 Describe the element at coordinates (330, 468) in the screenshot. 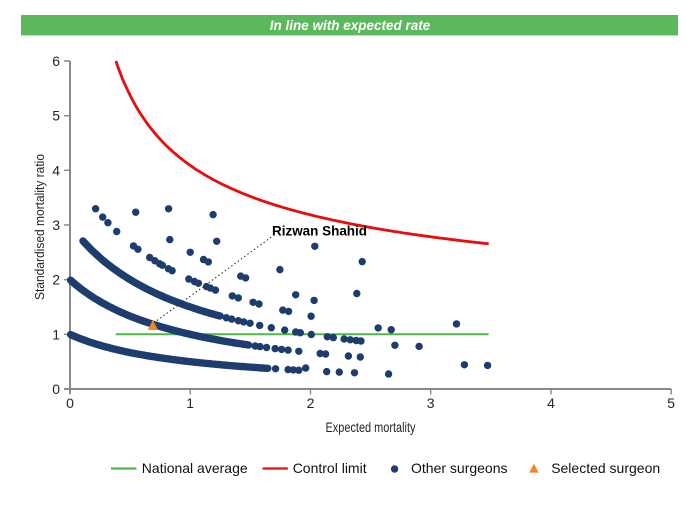

I see `svg-text: Control limit` at that location.